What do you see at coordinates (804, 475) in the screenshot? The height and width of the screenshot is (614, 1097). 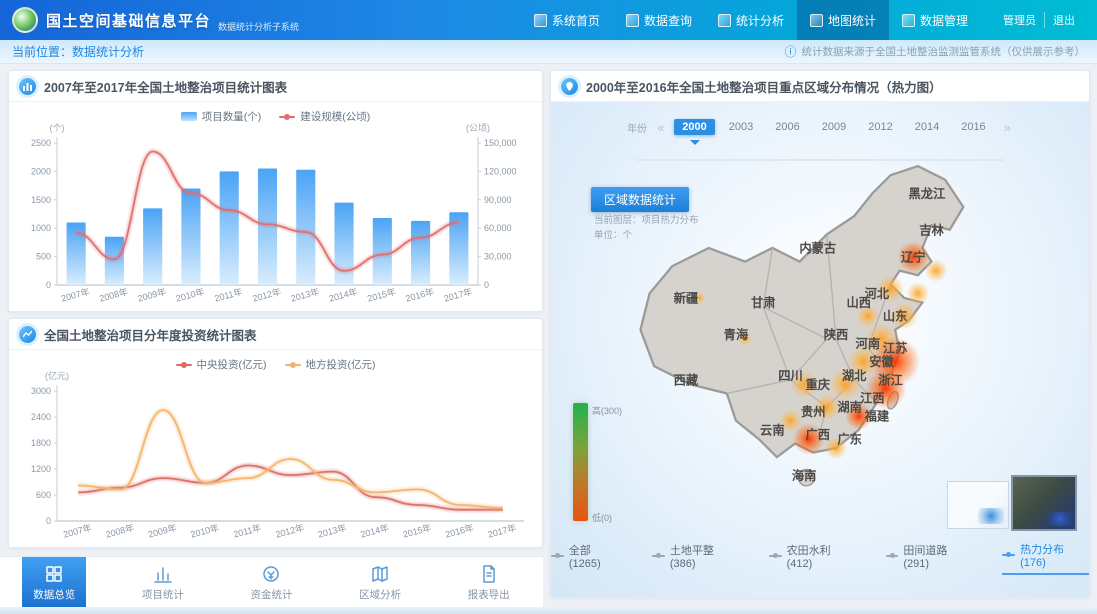 I see `province-label: 海南` at bounding box center [804, 475].